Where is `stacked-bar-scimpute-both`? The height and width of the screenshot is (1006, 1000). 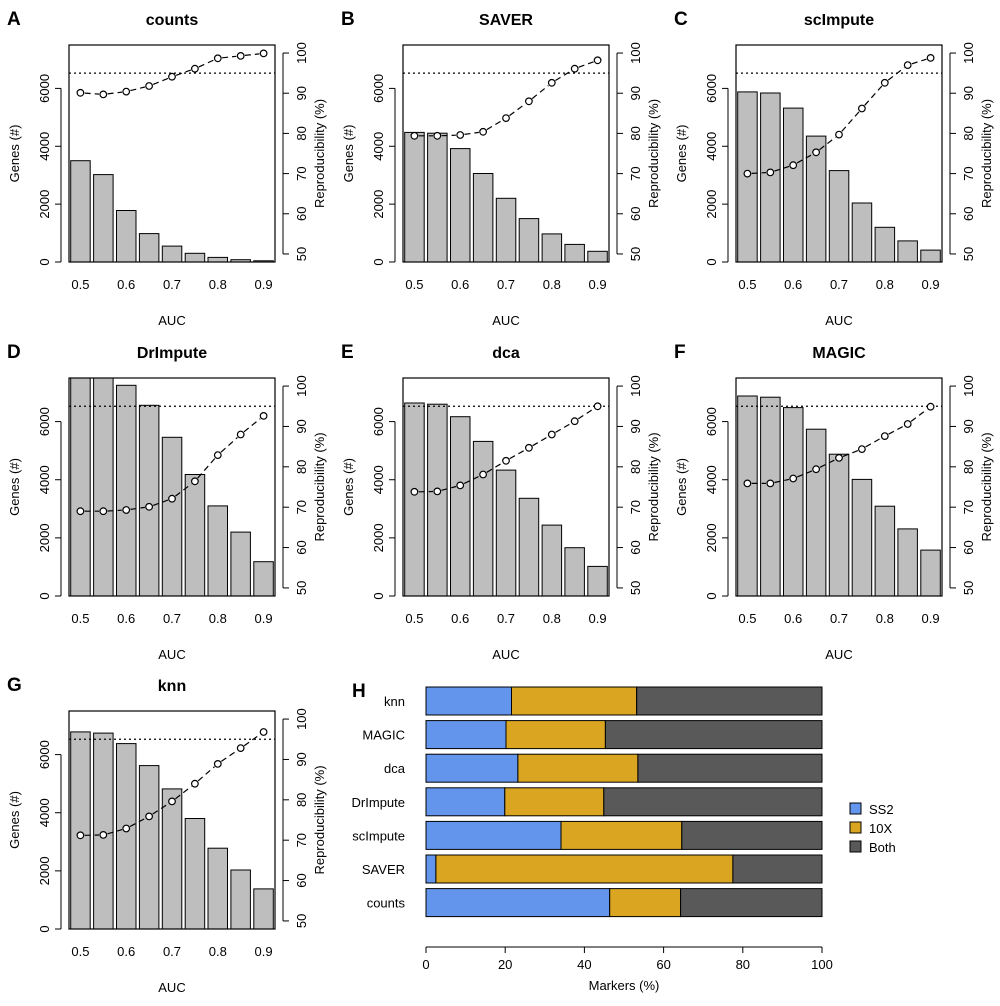
stacked-bar-scimpute-both is located at coordinates (752, 835).